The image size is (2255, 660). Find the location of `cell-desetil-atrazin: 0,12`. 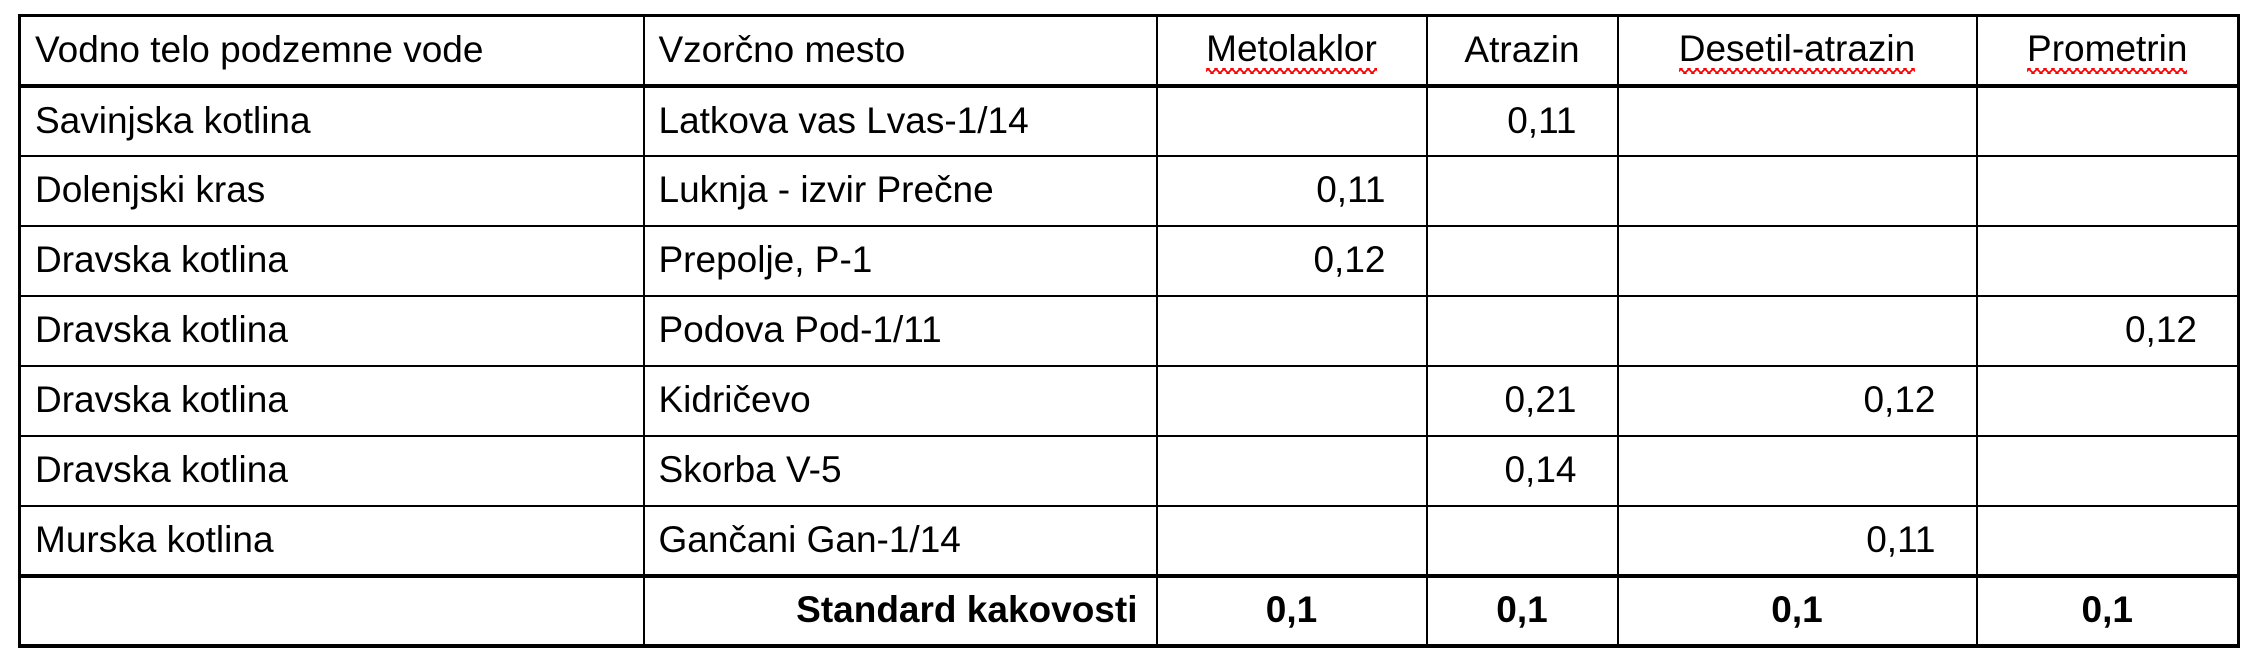

cell-desetil-atrazin: 0,12 is located at coordinates (1797, 400).